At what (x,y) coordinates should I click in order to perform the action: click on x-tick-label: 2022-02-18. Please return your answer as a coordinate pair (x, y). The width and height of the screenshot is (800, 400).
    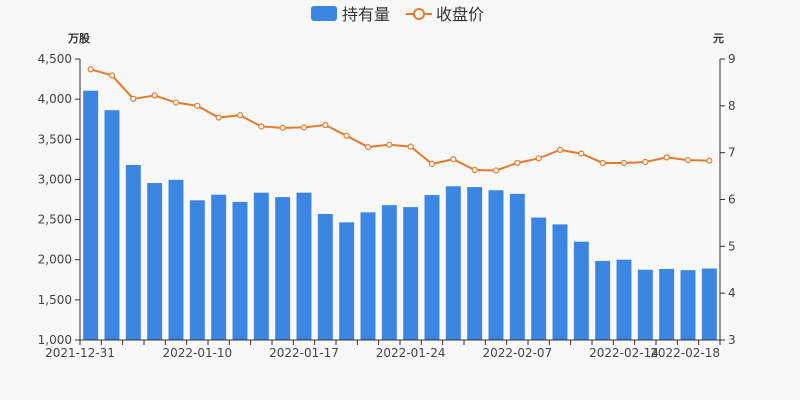
    Looking at the image, I should click on (685, 353).